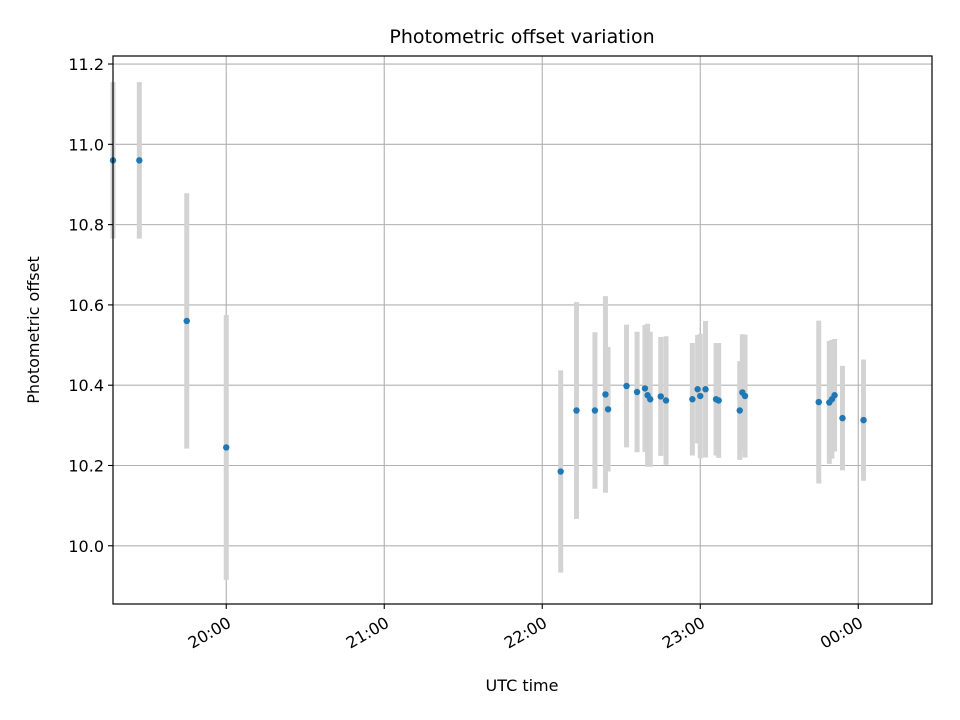 The image size is (960, 720). I want to click on chart-title: Photometric offset variation, so click(521, 37).